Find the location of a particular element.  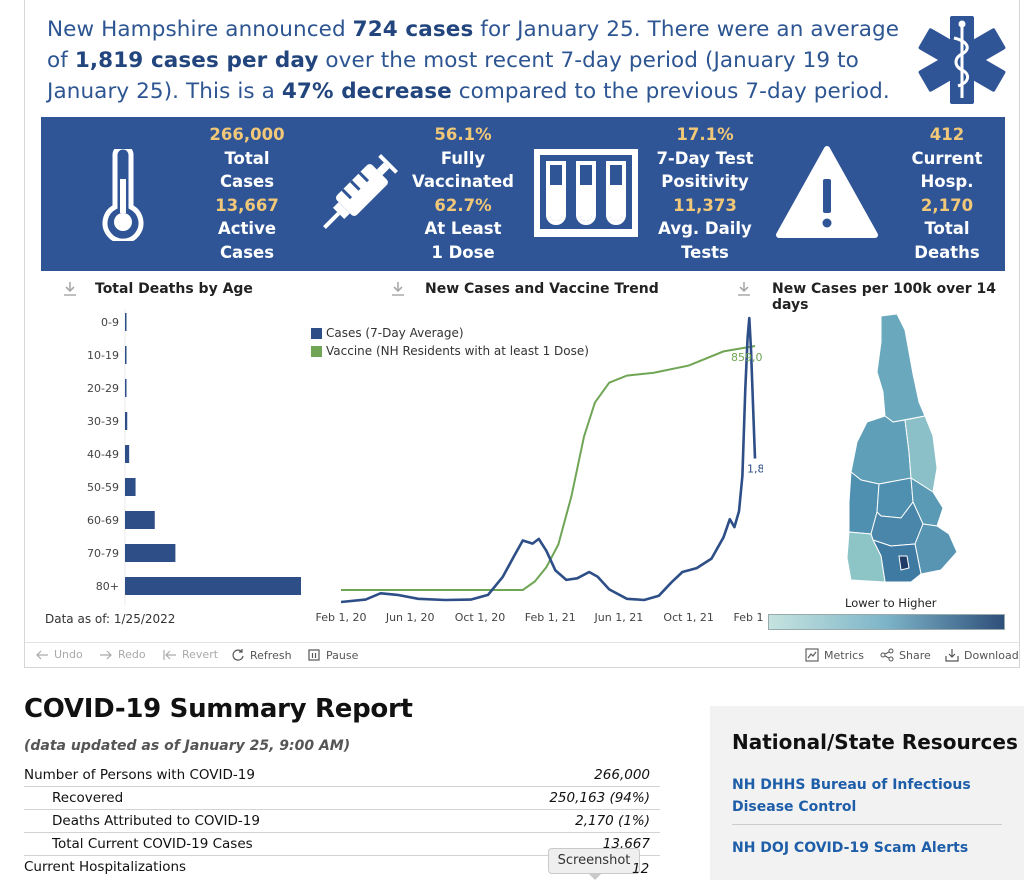

row-value: 250,163 (94%) is located at coordinates (599, 798).